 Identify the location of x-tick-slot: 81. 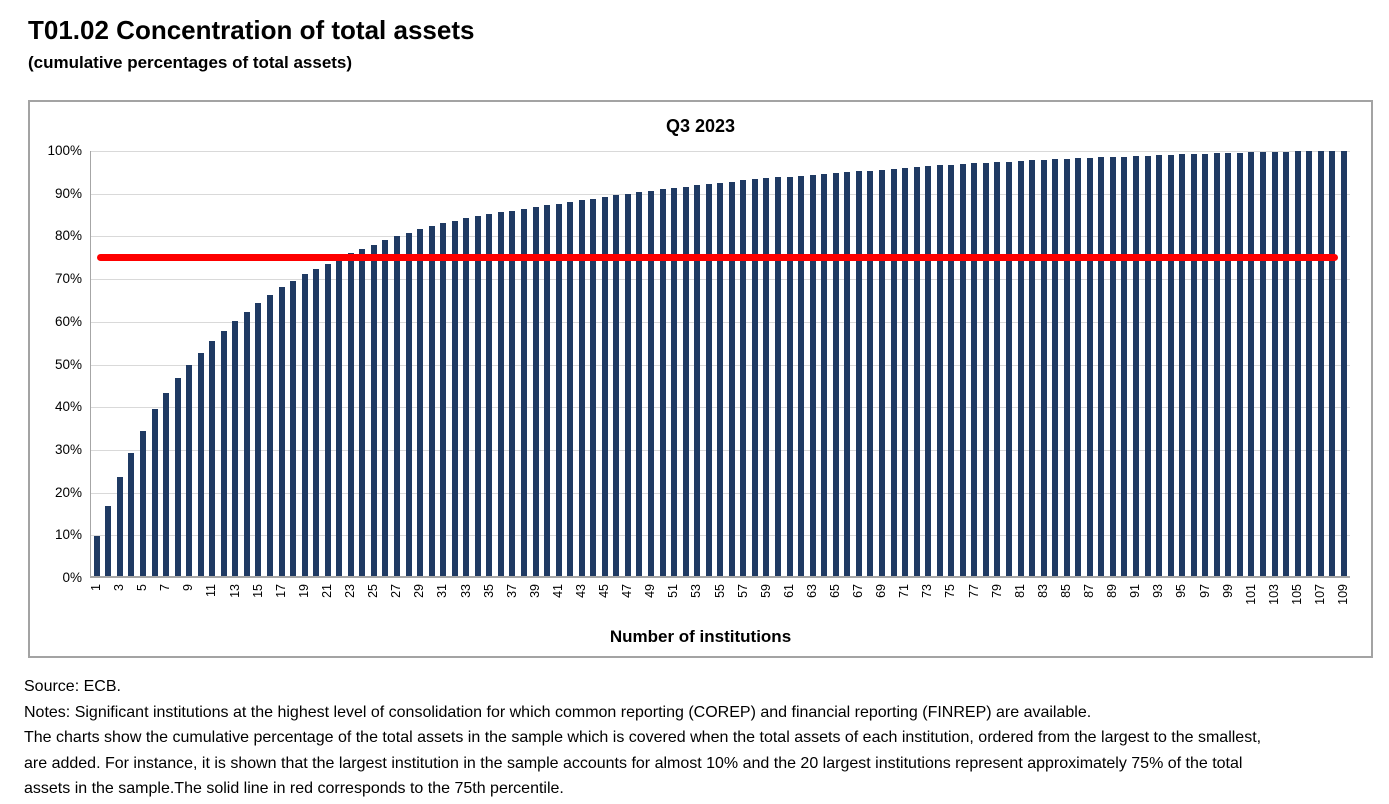
(1020, 603).